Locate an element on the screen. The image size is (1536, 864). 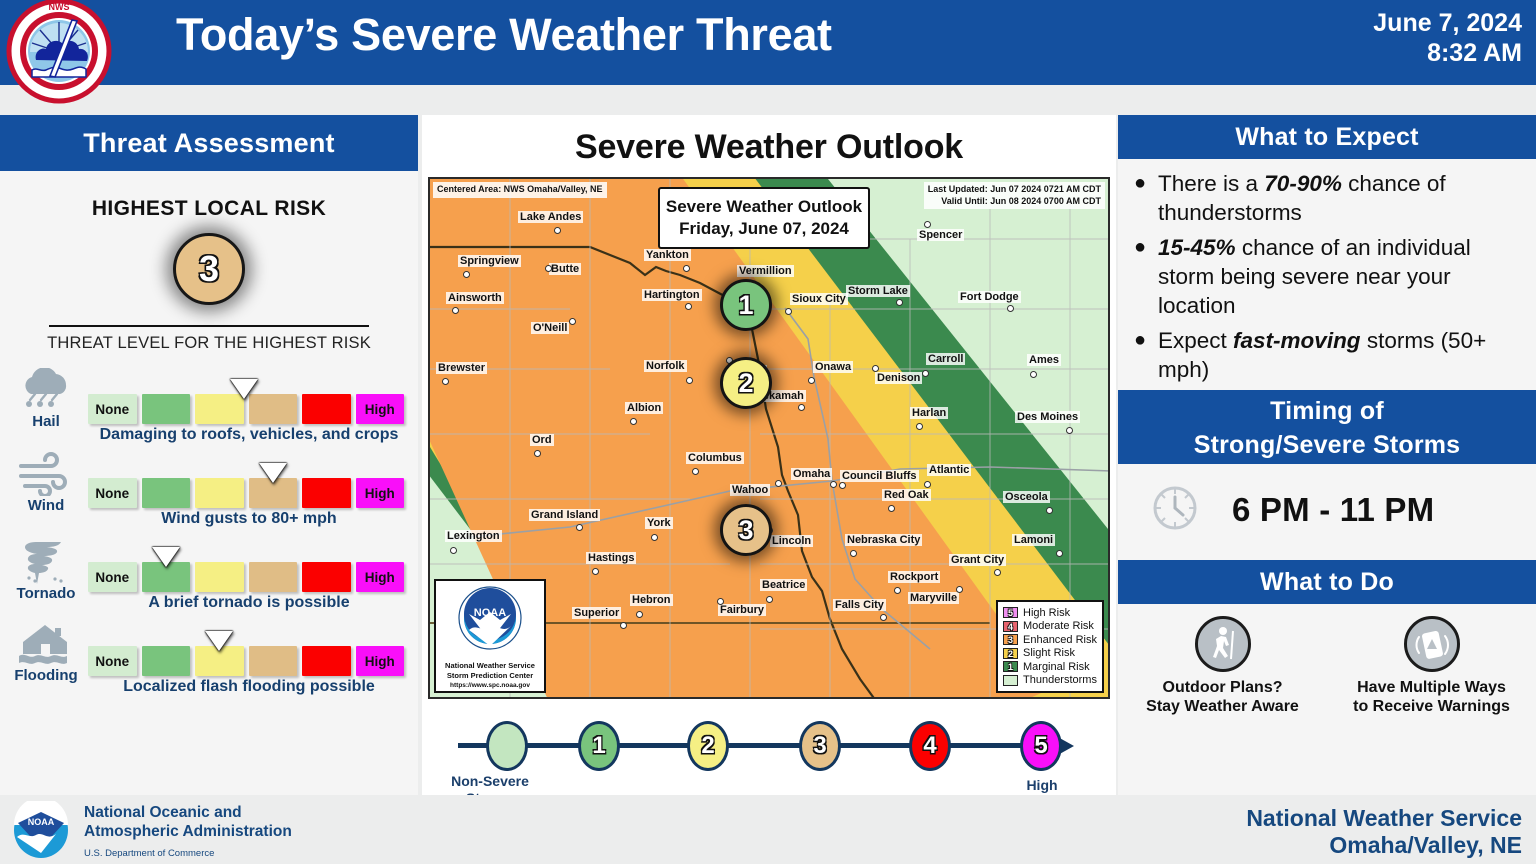
todo-item: Have Multiple Ways to Receive Warnings is located at coordinates (1431, 666).